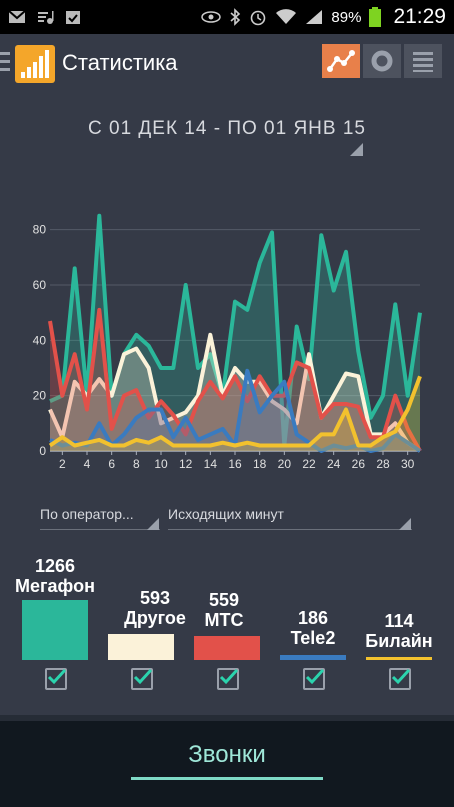 Image resolution: width=454 pixels, height=807 pixels. I want to click on clock: 21:29, so click(419, 16).